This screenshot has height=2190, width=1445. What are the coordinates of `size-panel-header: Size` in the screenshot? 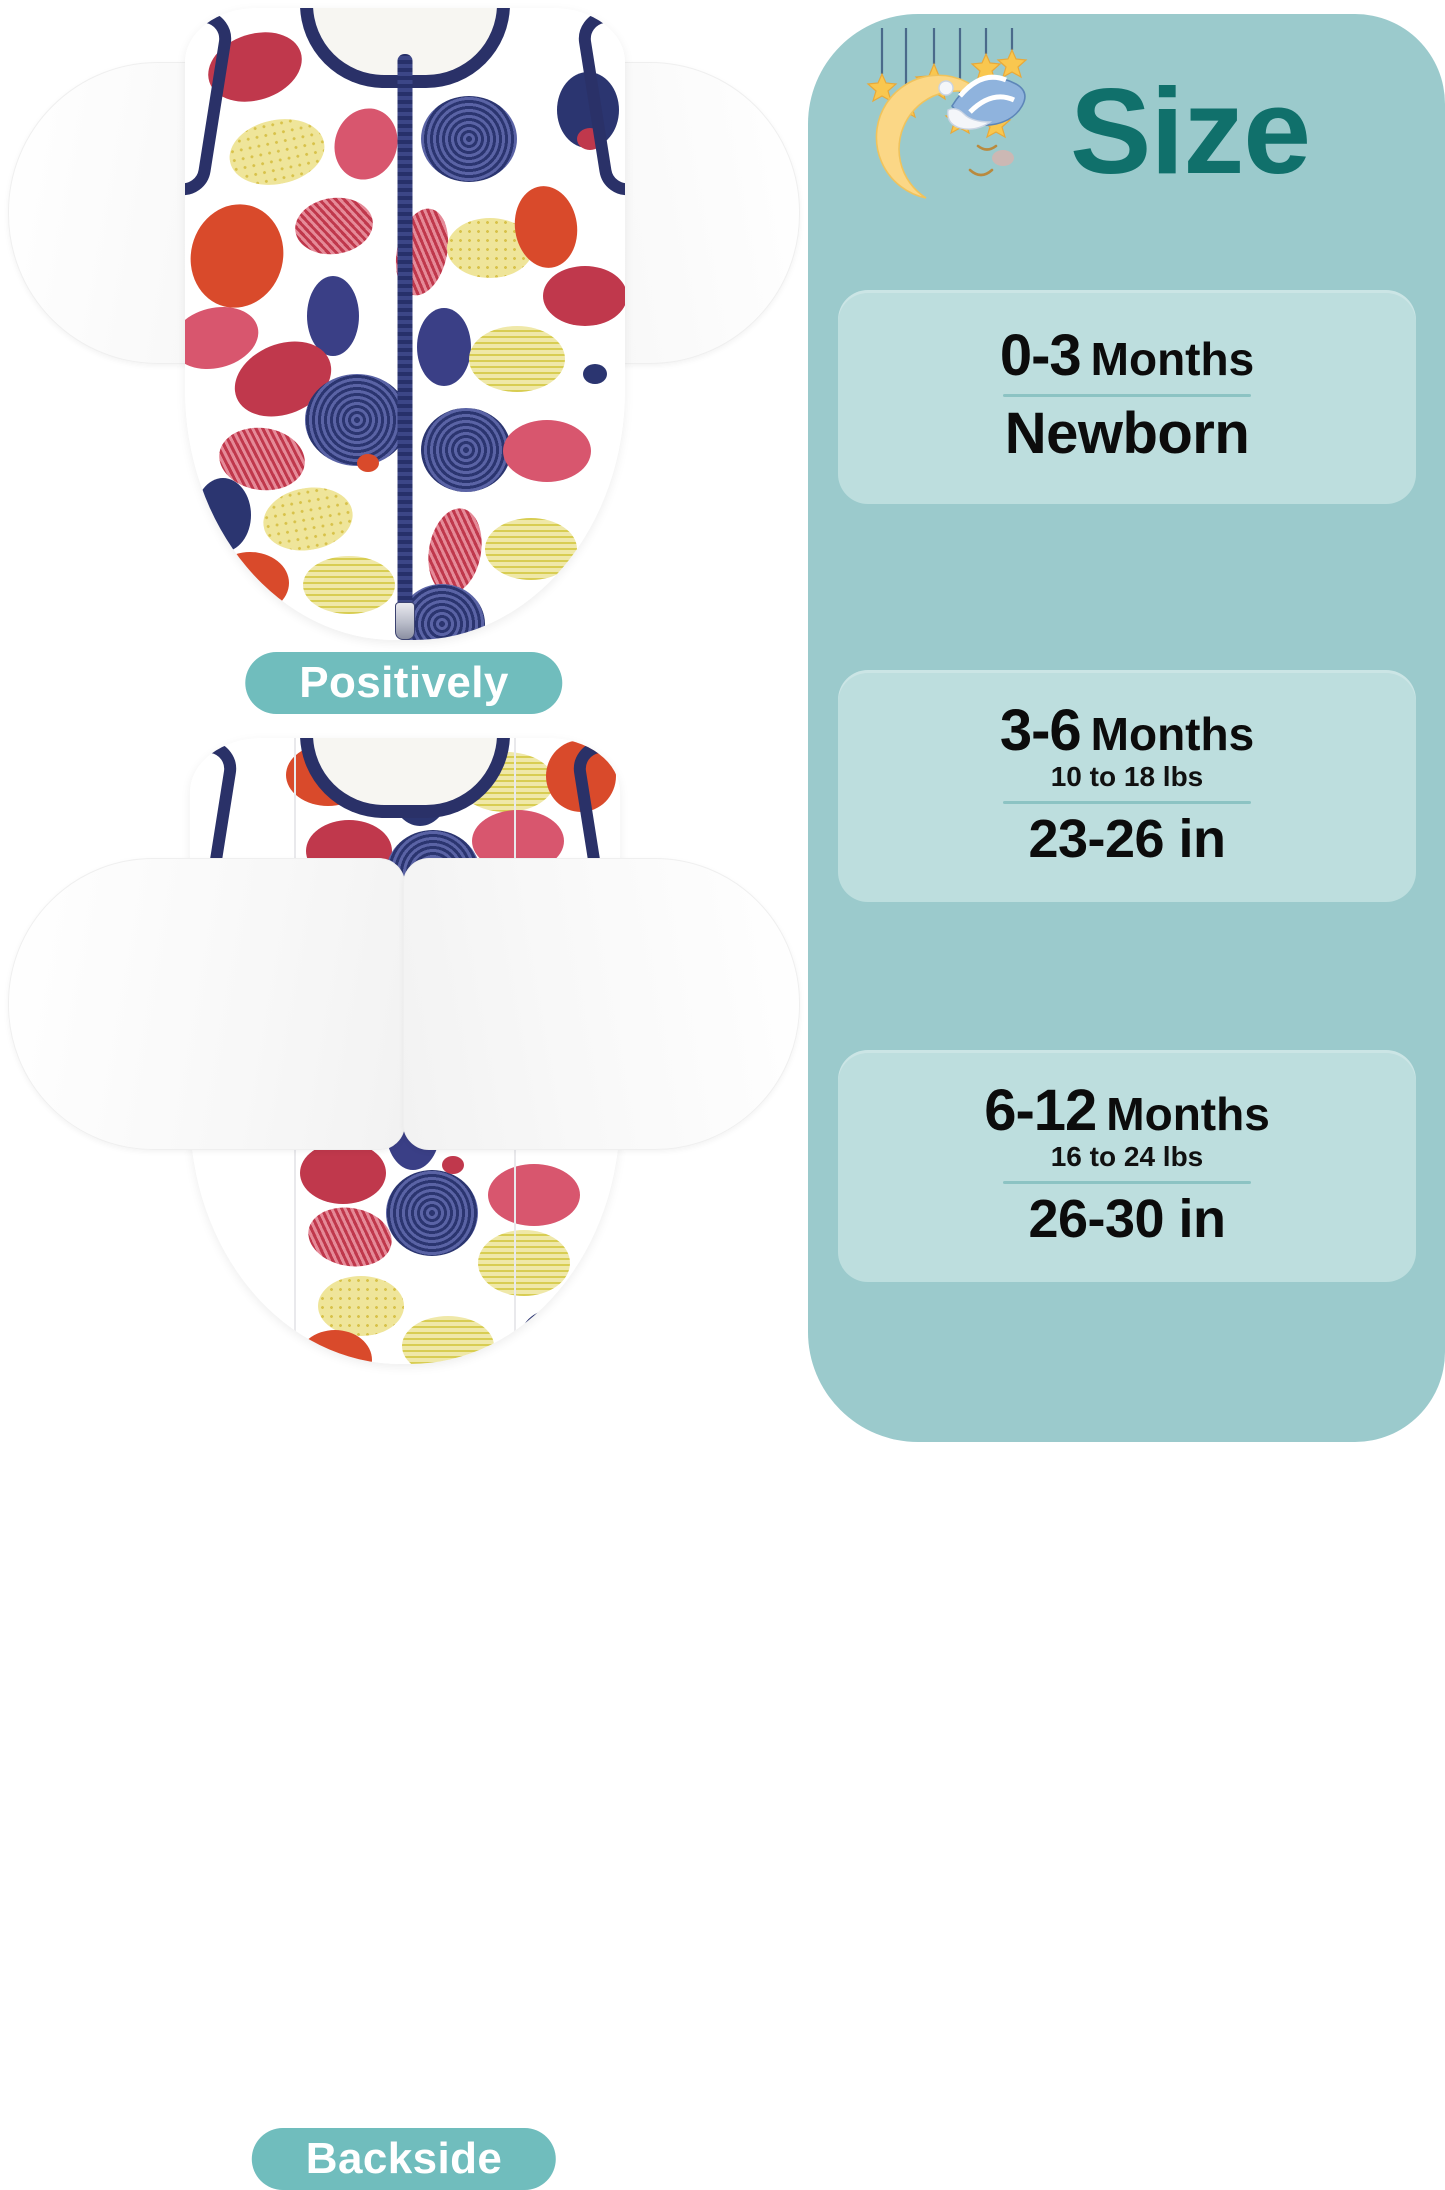 It's located at (1126, 139).